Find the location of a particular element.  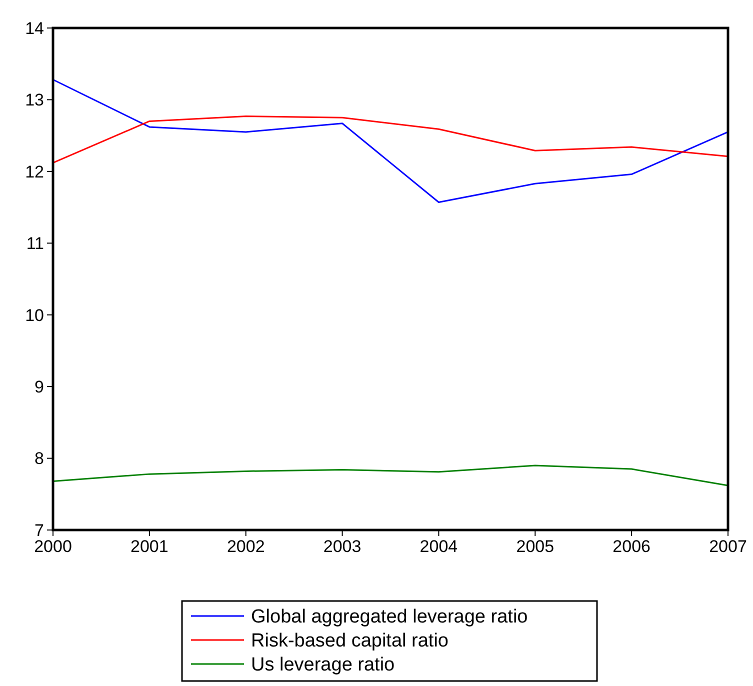

x-tick-label: 2001 is located at coordinates (149, 546).